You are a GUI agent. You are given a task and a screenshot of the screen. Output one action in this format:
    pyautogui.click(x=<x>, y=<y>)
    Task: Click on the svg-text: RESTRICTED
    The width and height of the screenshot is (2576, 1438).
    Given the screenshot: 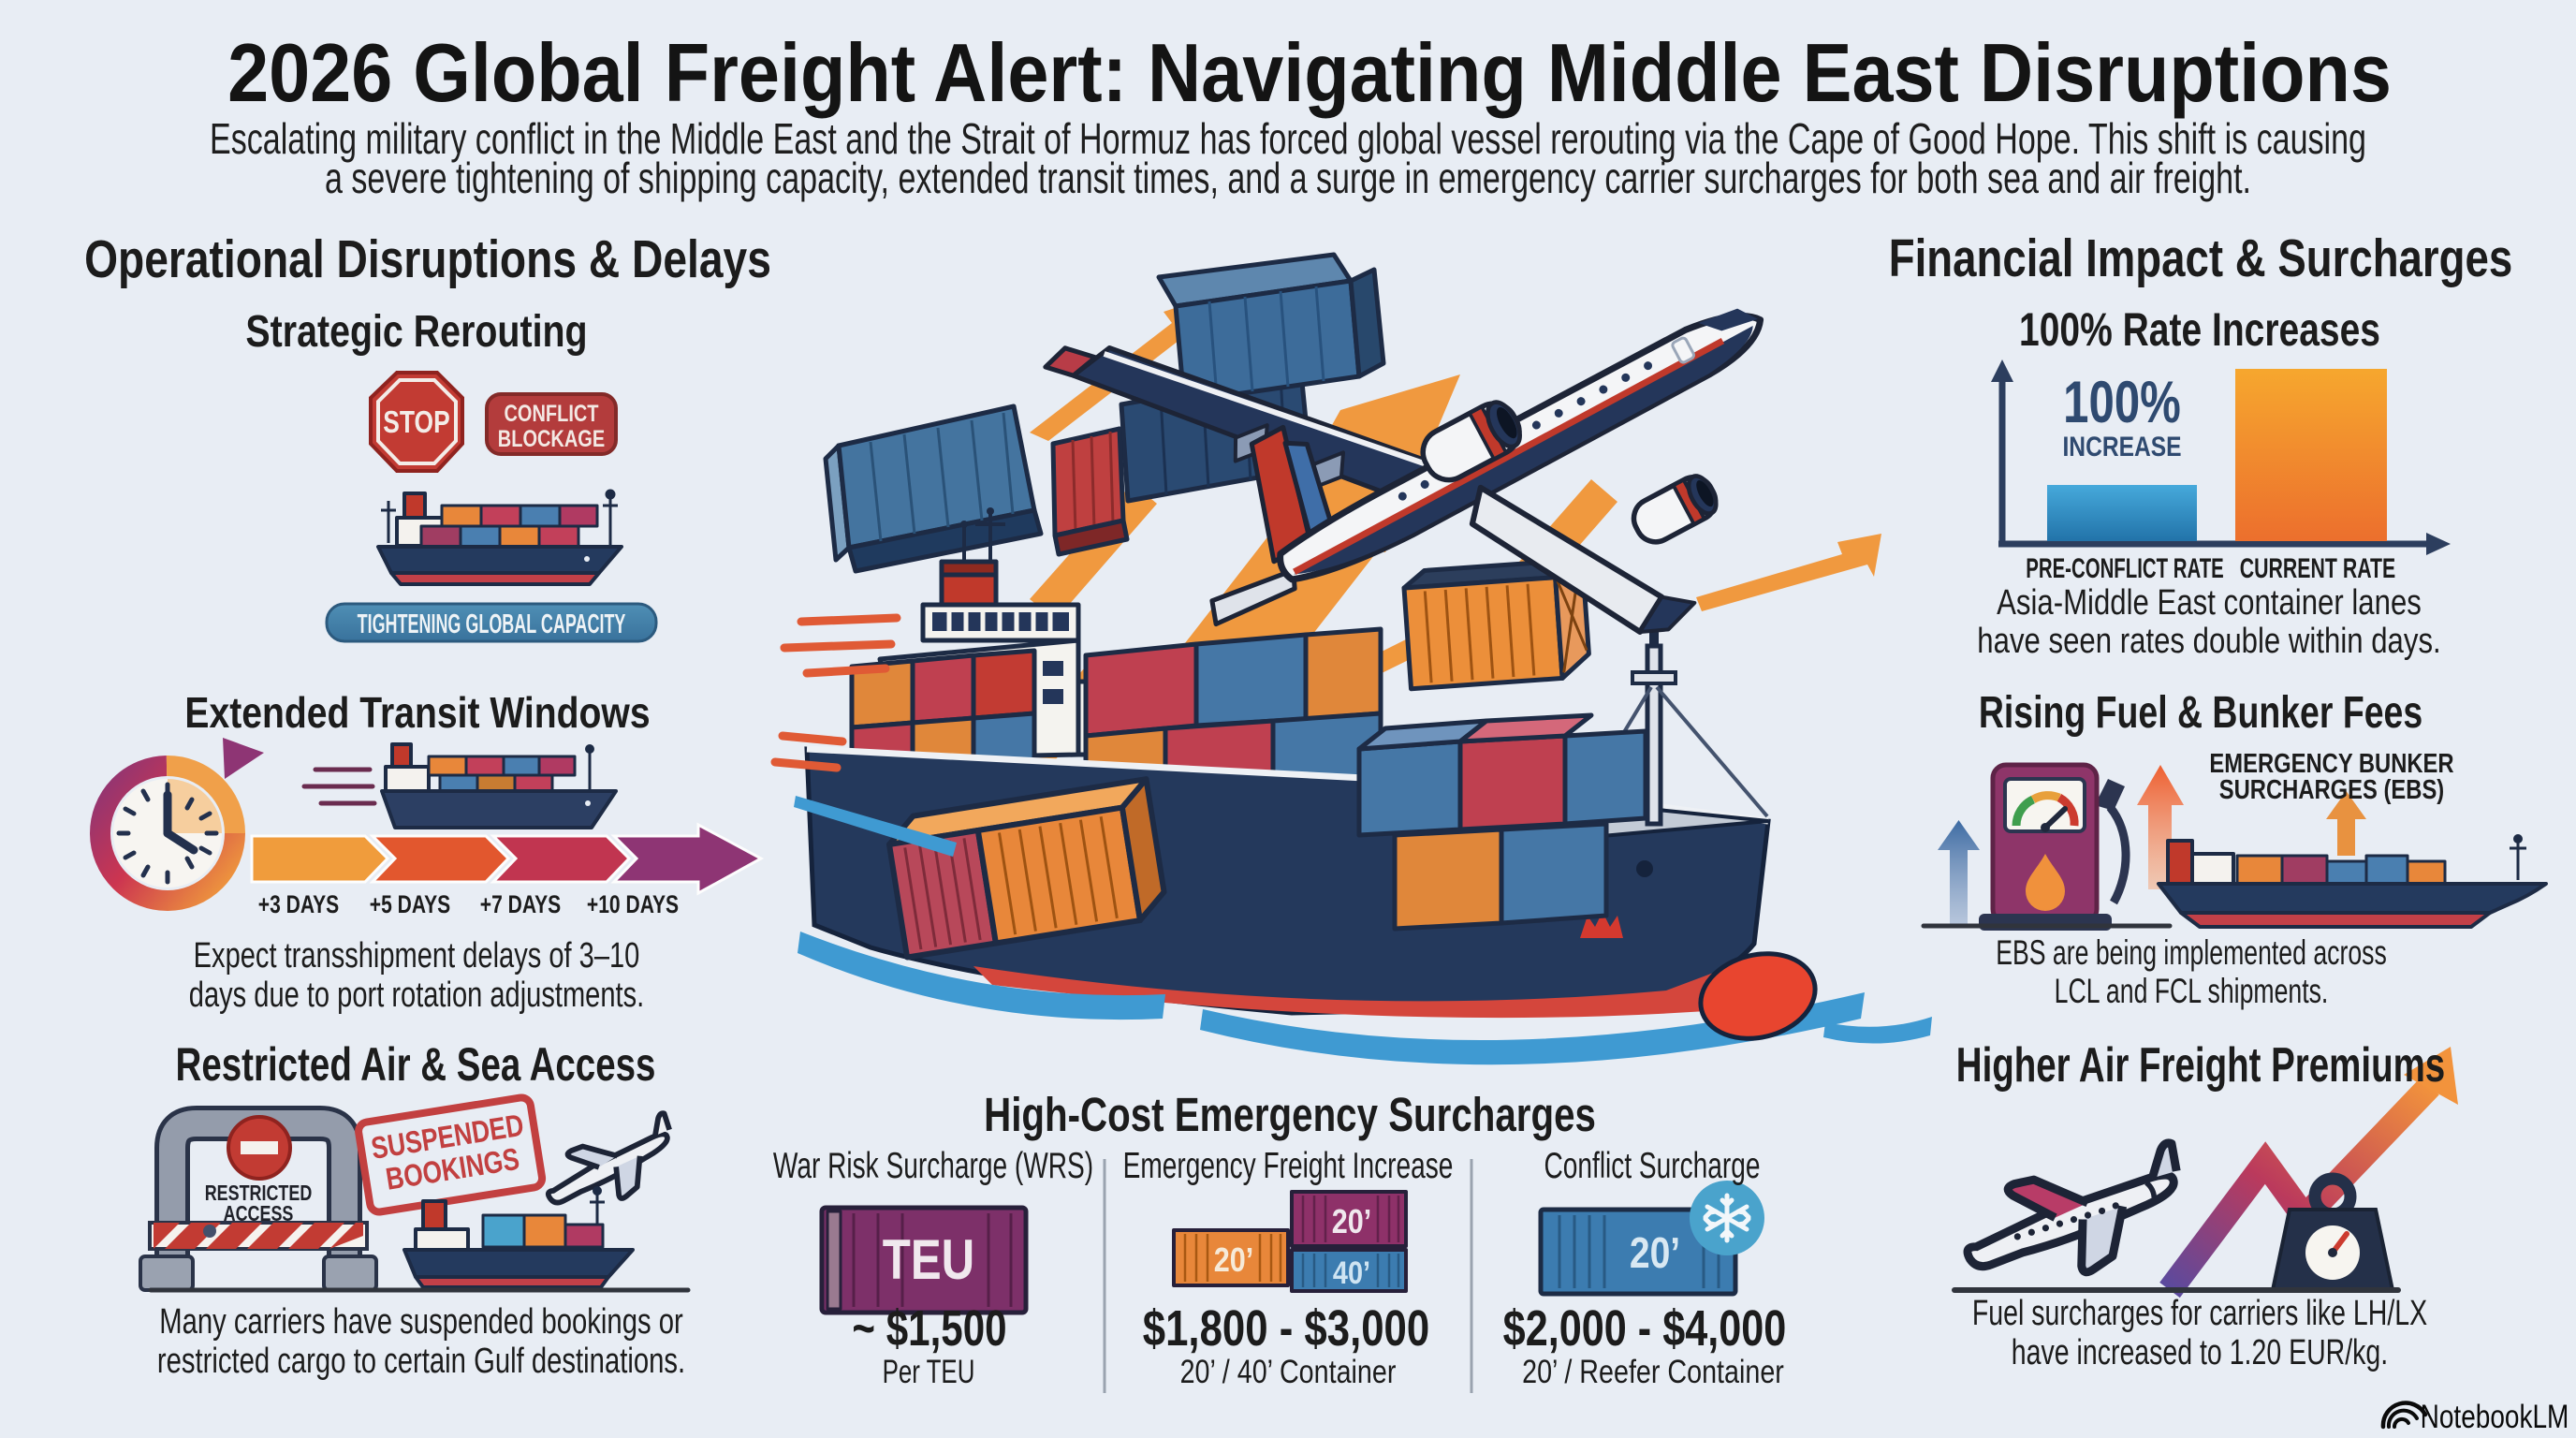 What is the action you would take?
    pyautogui.click(x=259, y=1193)
    